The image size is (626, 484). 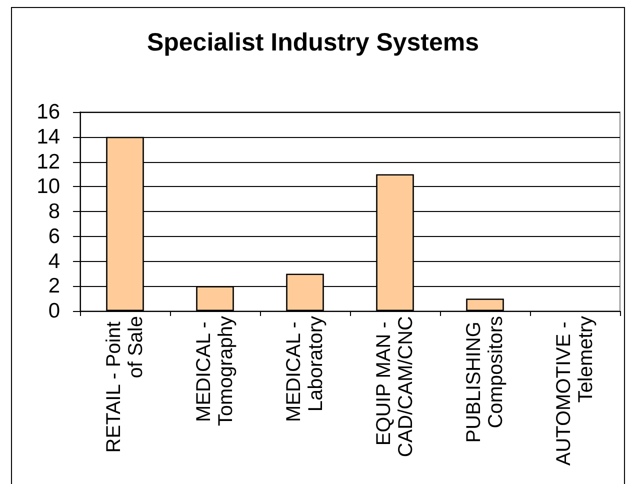 I want to click on y-tick-label: 12, so click(x=48, y=162).